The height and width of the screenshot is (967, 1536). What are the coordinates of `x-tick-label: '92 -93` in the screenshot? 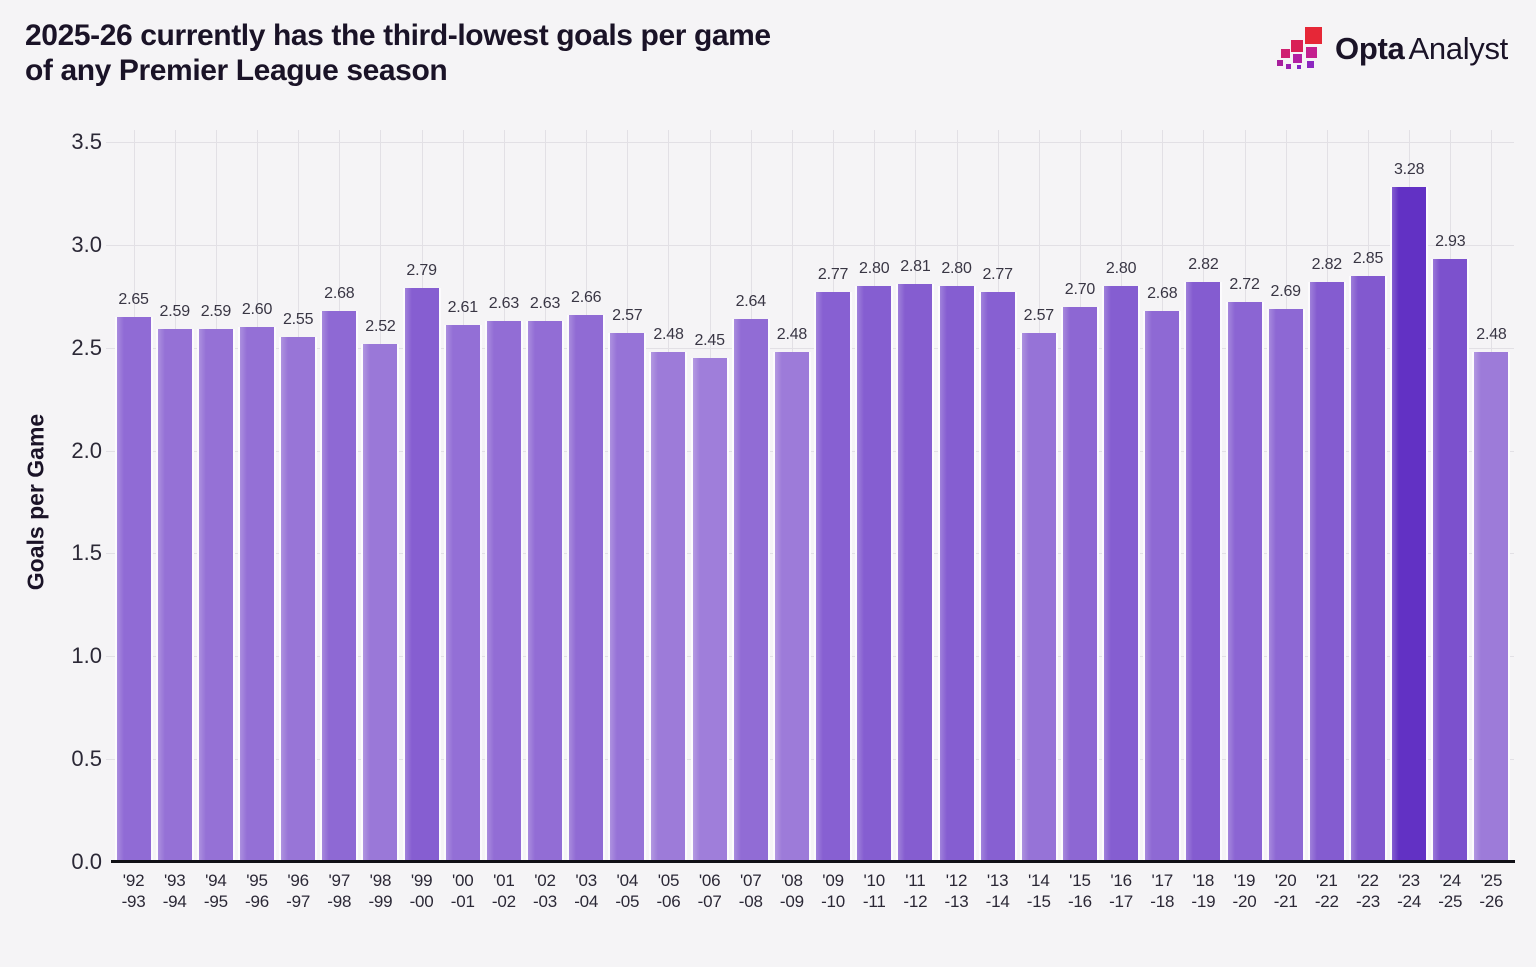 It's located at (133, 891).